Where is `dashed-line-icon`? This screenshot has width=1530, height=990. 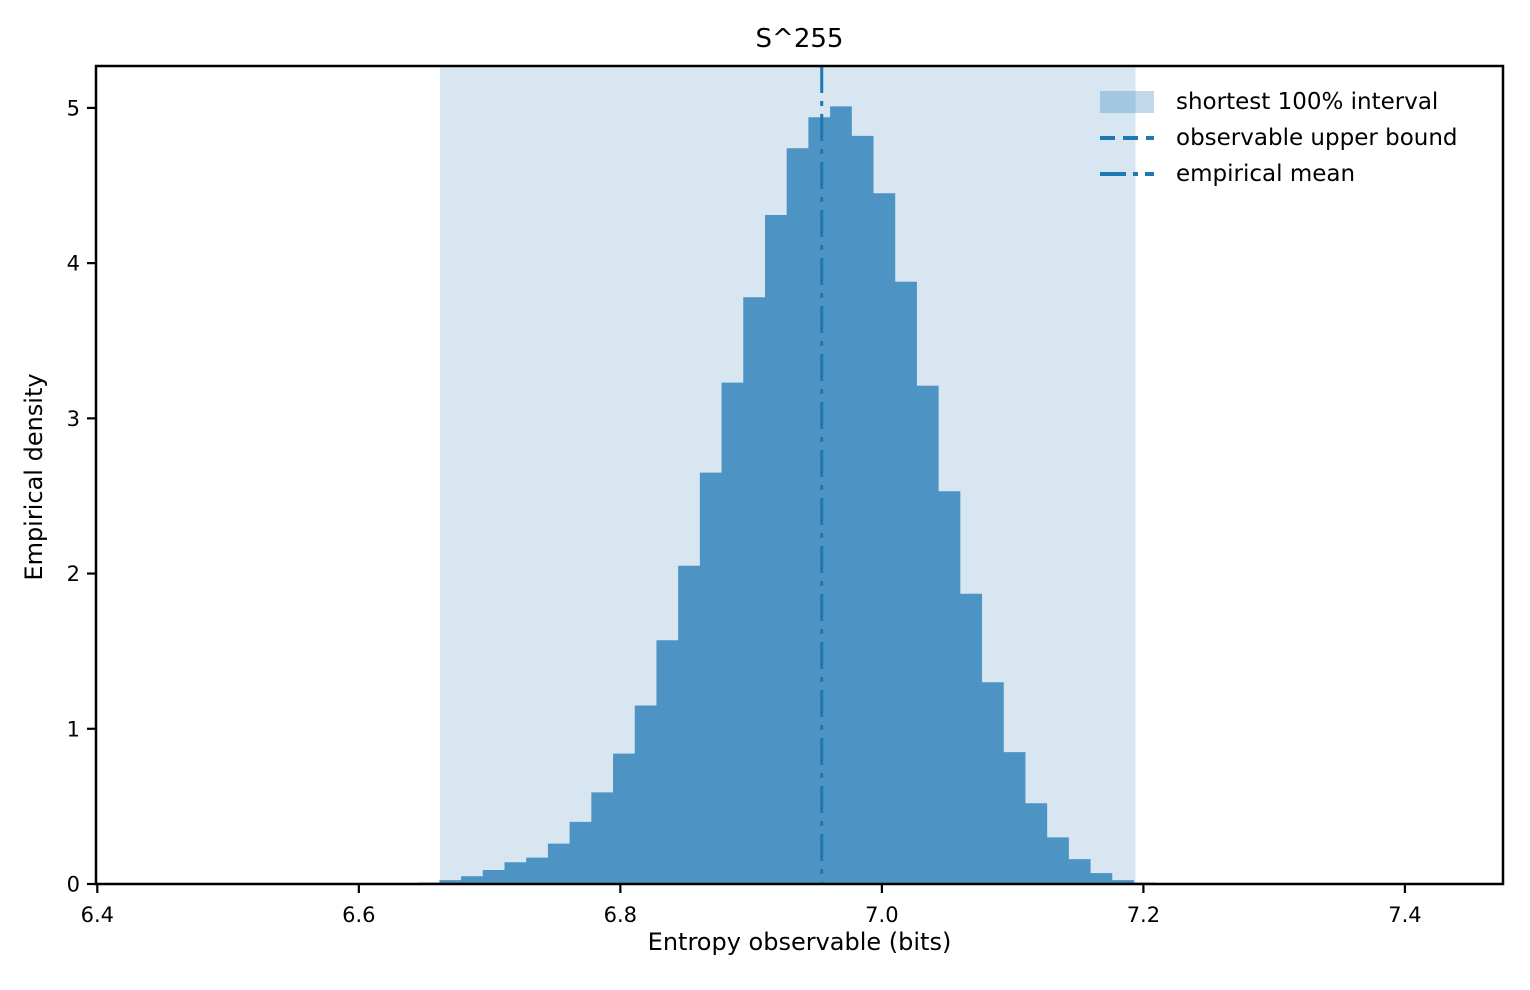
dashed-line-icon is located at coordinates (1127, 138).